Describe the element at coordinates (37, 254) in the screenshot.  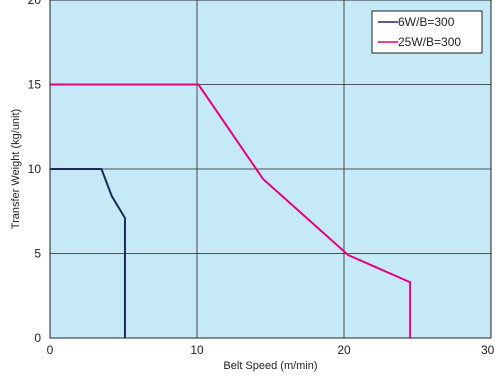
I see `y-tick-label-5: 5` at that location.